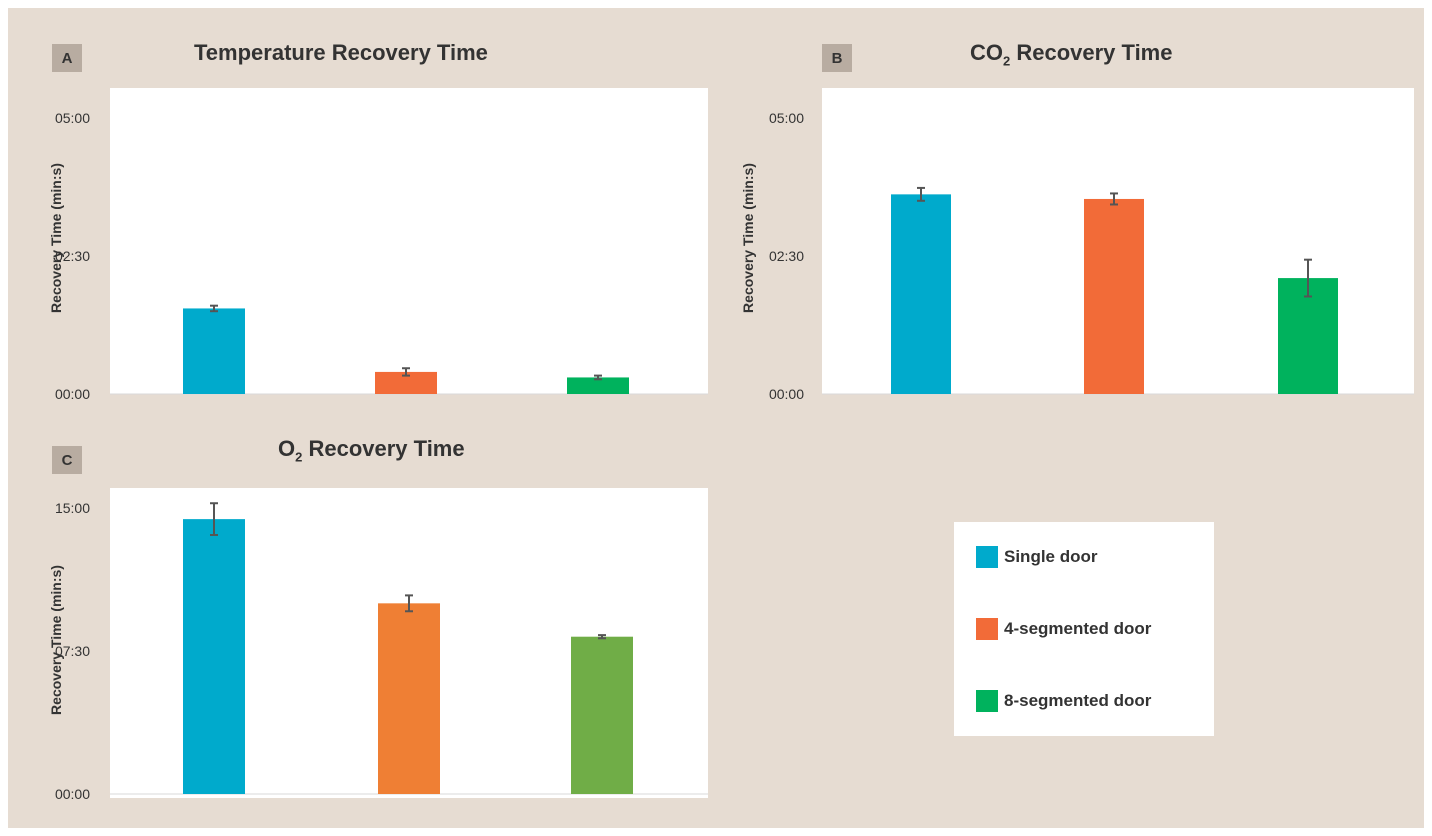 The image size is (1432, 836). Describe the element at coordinates (1114, 296) in the screenshot. I see `panel-b-bar-4-segmented-door` at that location.